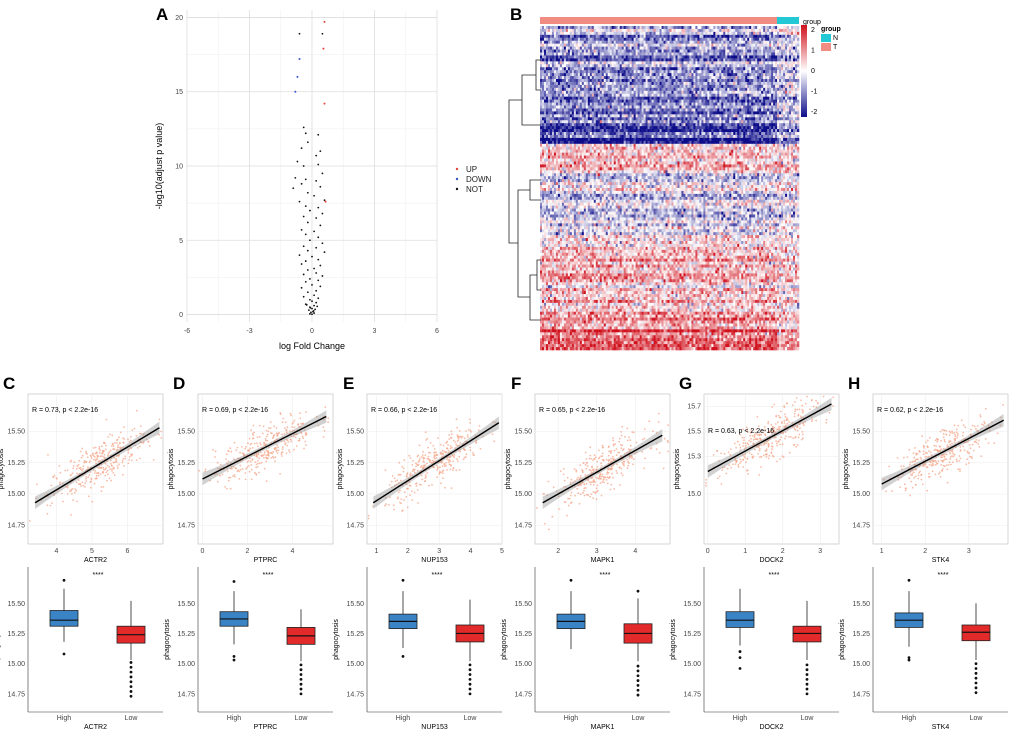 This screenshot has width=1017, height=734. What do you see at coordinates (303, 166) in the screenshot?
I see `volcano-point-not` at bounding box center [303, 166].